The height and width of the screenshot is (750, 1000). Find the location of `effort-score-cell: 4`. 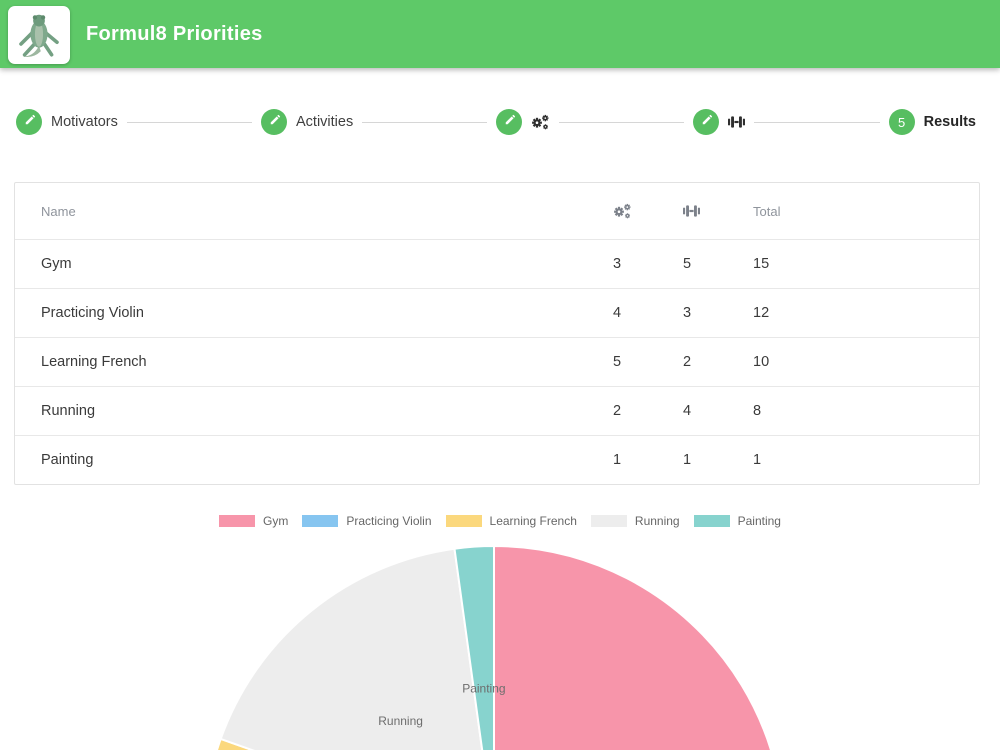

effort-score-cell: 4 is located at coordinates (687, 411).